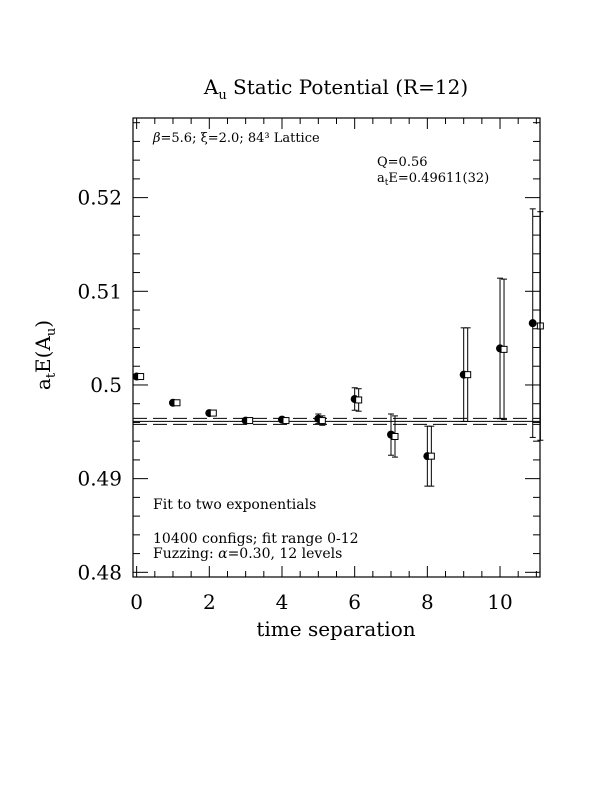  I want to click on fuzzing-annotation: Fuzzing: α=0.30, 12 levels, so click(247, 554).